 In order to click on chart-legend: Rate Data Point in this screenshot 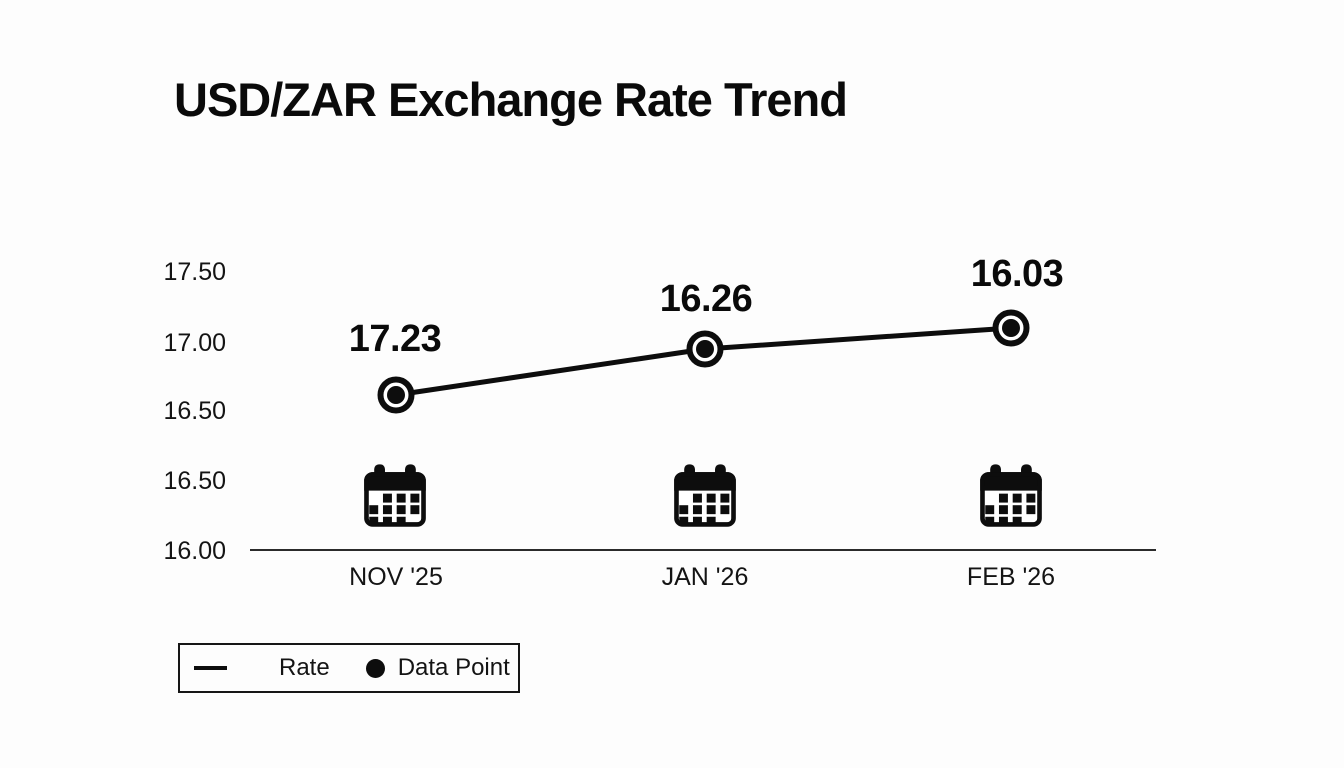, I will do `click(349, 668)`.